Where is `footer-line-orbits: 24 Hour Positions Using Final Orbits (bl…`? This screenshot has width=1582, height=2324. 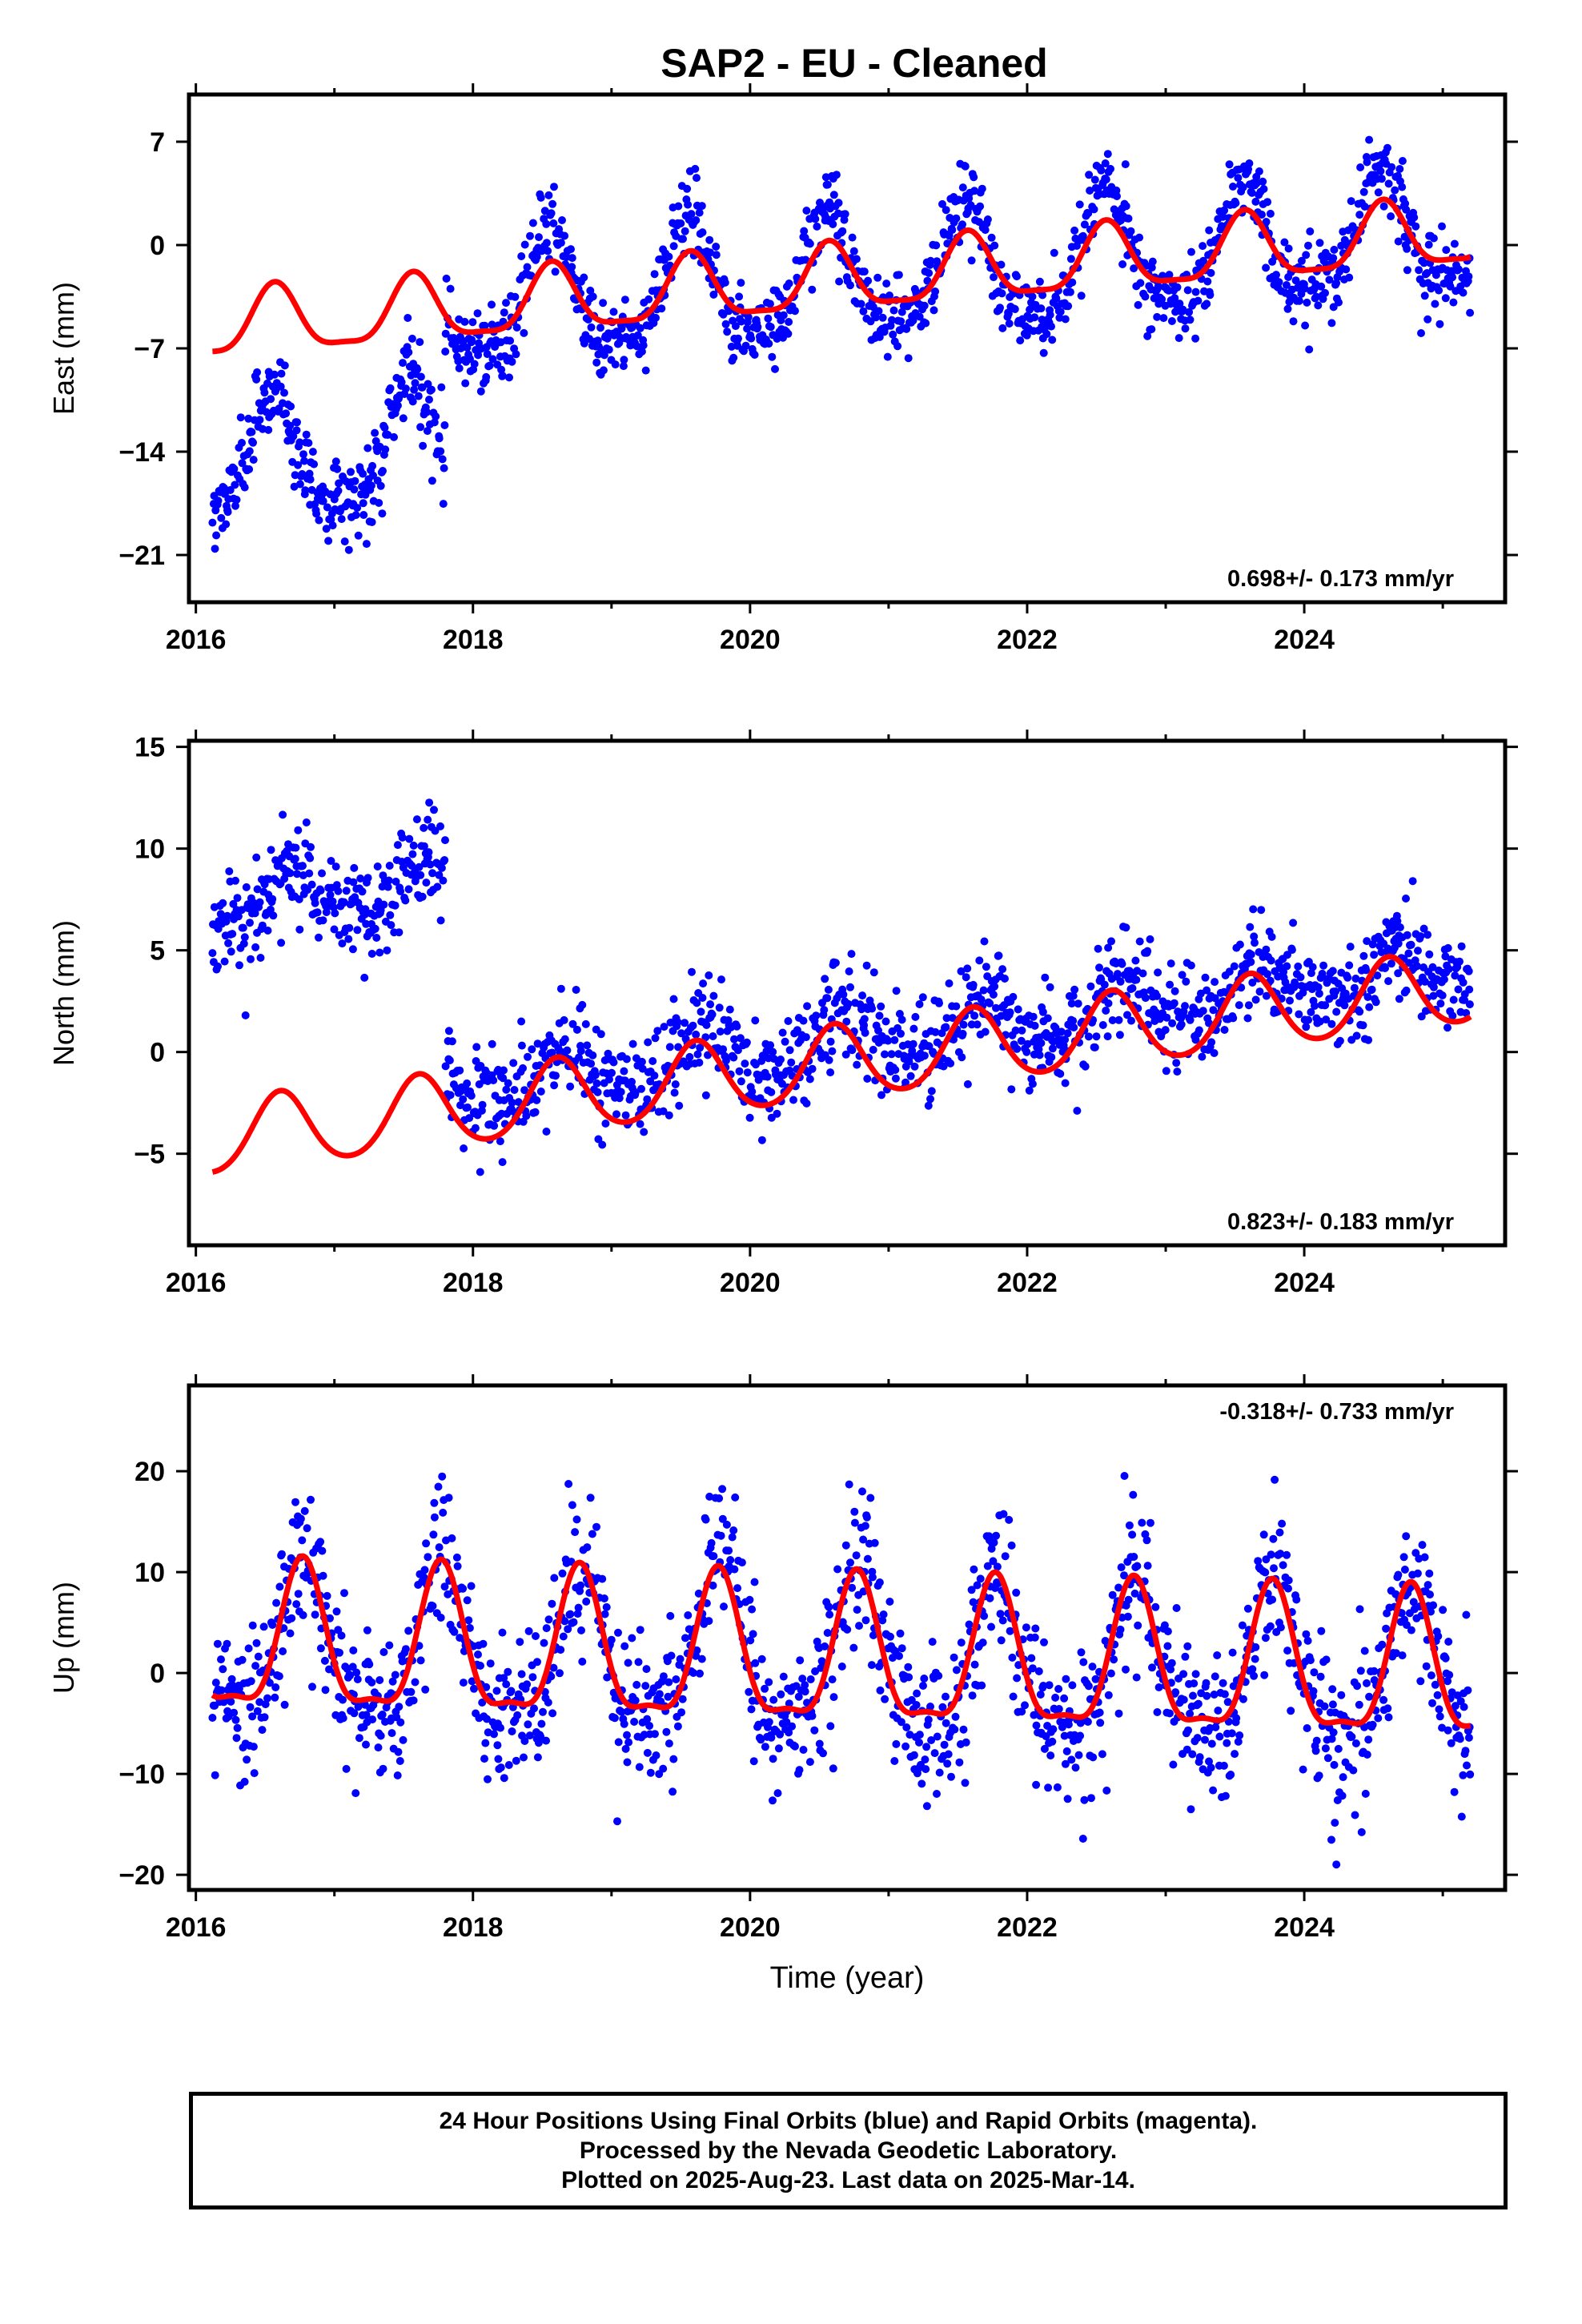
footer-line-orbits: 24 Hour Positions Using Final Orbits (bl… is located at coordinates (848, 2121).